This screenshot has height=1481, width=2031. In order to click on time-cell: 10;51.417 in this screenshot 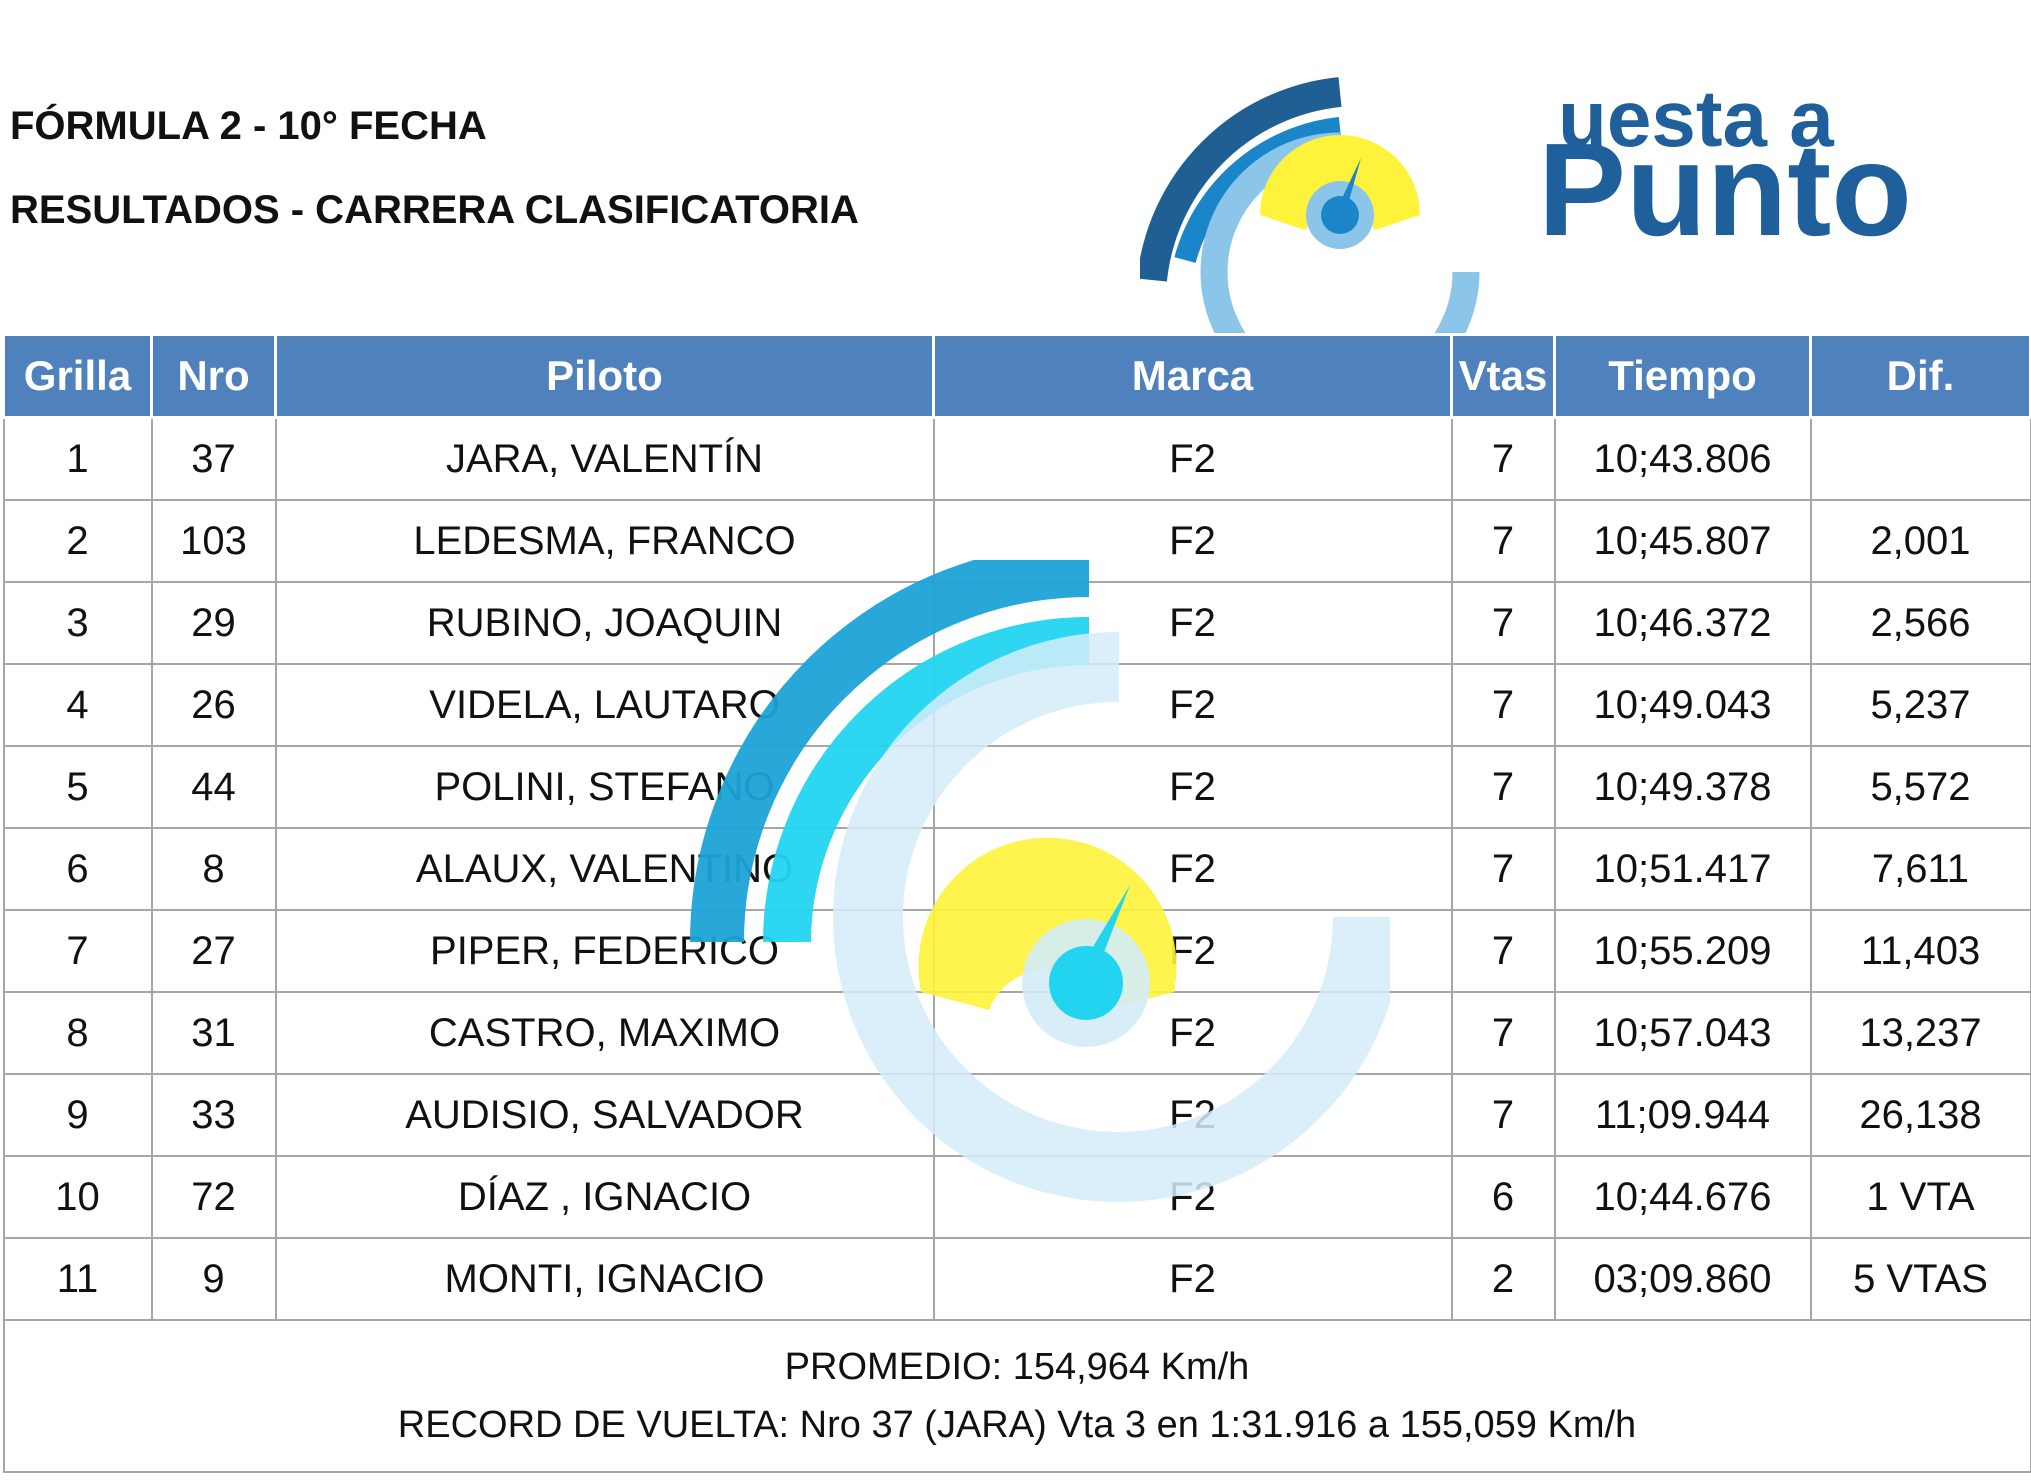, I will do `click(1682, 869)`.